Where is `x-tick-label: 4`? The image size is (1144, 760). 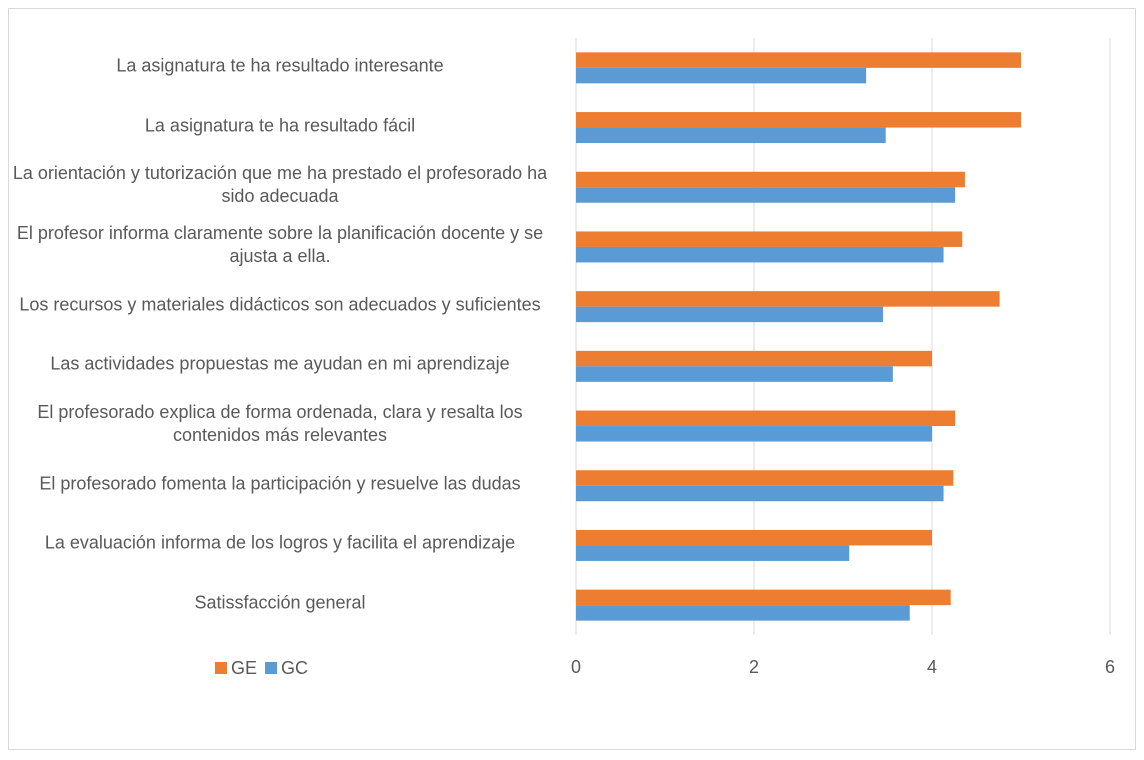 x-tick-label: 4 is located at coordinates (932, 667).